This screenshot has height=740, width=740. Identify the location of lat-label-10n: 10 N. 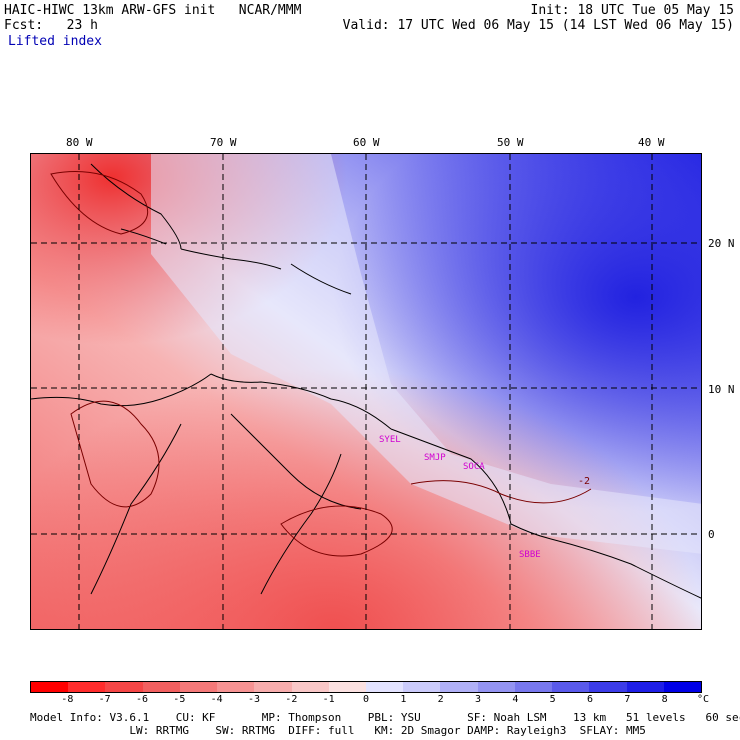
(721, 389).